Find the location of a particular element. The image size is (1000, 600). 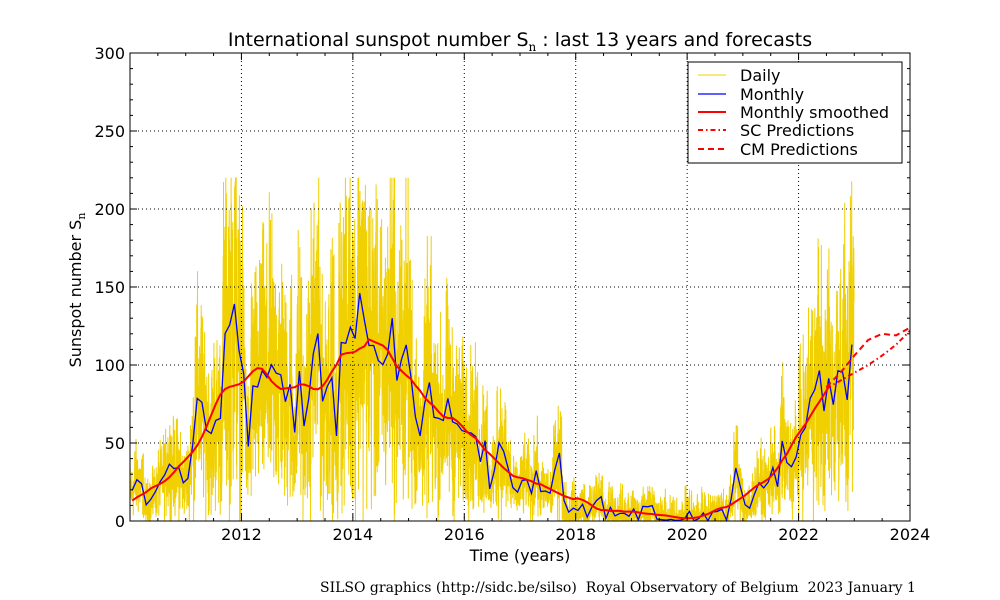

legend-label-sc: SC Predictions is located at coordinates (797, 130).